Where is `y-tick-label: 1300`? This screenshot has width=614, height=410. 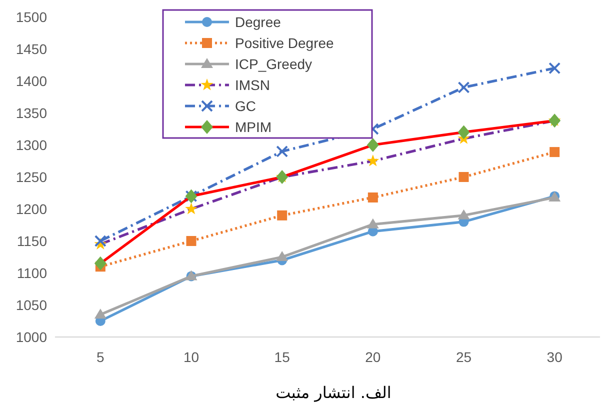
y-tick-label: 1300 is located at coordinates (32, 145).